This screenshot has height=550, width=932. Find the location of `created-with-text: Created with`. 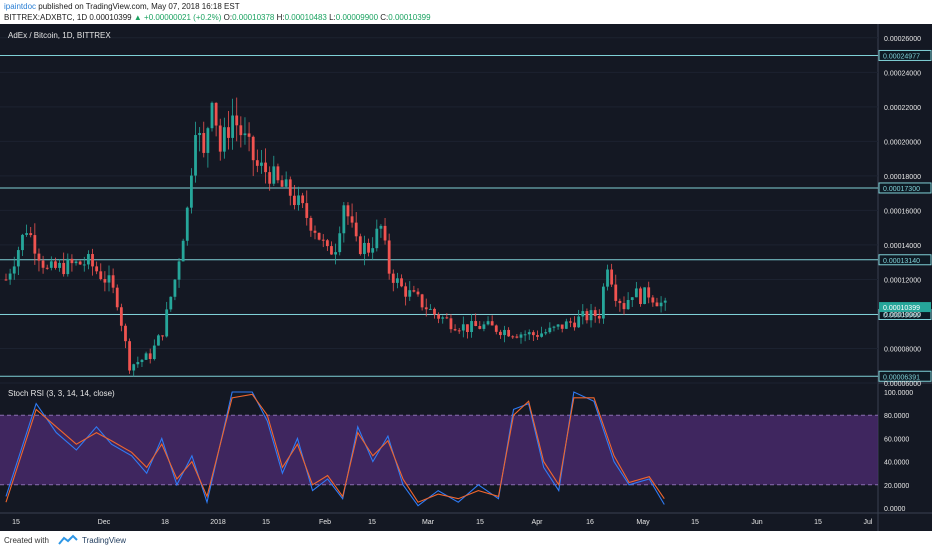

created-with-text: Created with is located at coordinates (26, 540).